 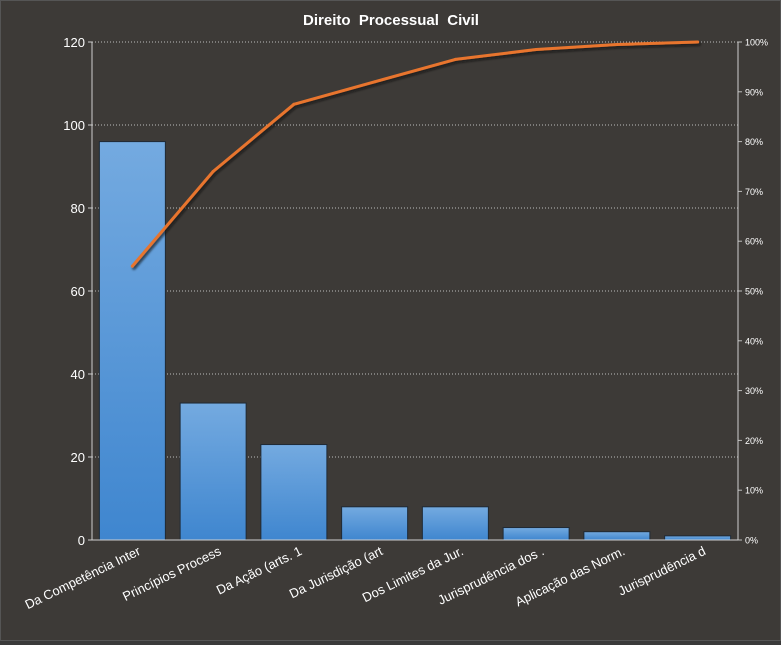 What do you see at coordinates (754, 491) in the screenshot?
I see `y2-tick-label: 10%` at bounding box center [754, 491].